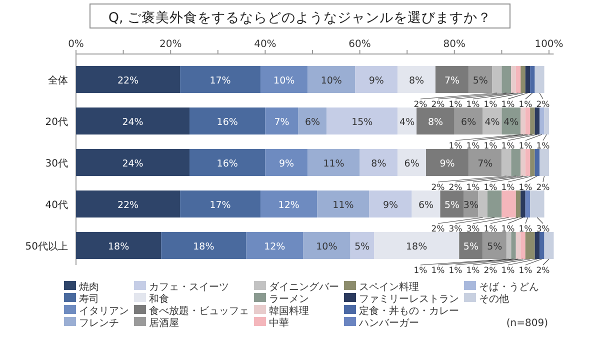  I want to click on text: (n=809), so click(527, 323).